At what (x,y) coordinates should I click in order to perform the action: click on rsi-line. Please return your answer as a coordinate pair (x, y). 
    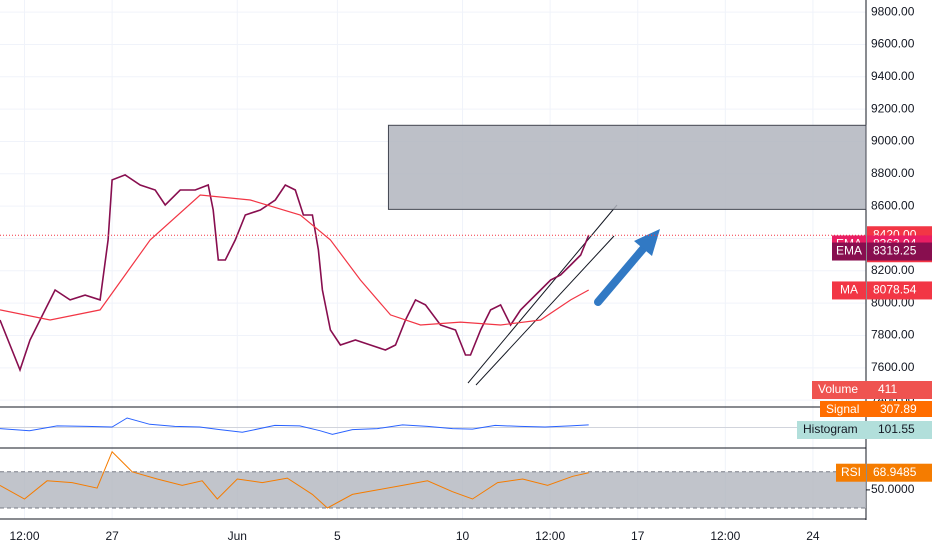
    Looking at the image, I should click on (294, 479).